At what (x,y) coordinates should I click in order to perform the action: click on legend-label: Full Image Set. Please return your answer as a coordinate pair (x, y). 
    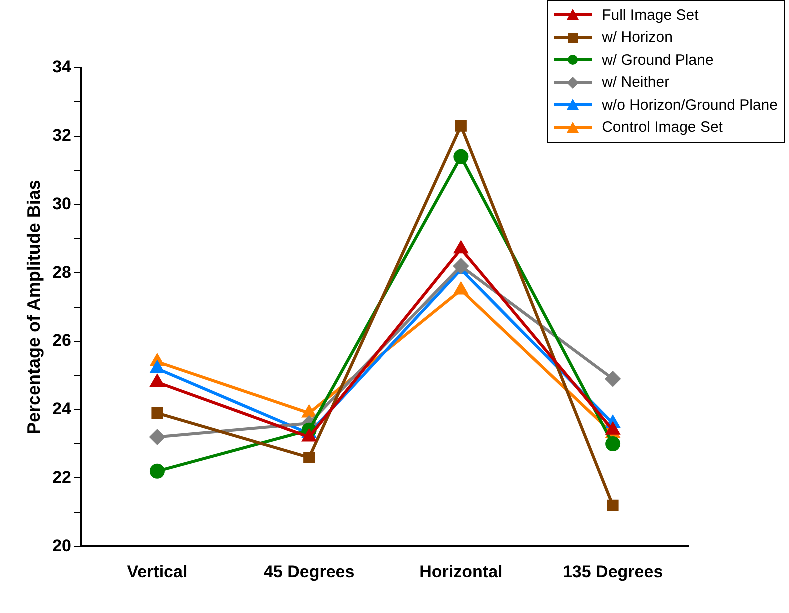
    Looking at the image, I should click on (650, 15).